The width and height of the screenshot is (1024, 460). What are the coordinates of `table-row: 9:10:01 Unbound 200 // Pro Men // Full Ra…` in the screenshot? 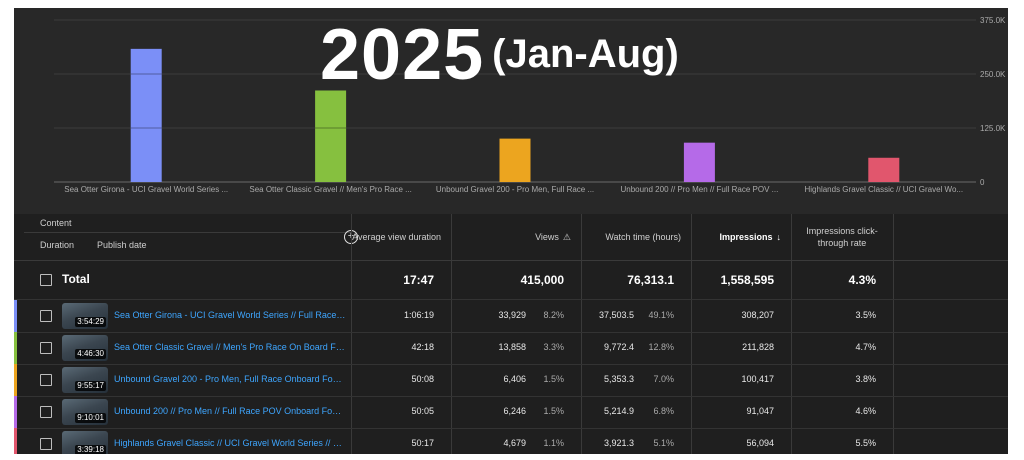 It's located at (511, 412).